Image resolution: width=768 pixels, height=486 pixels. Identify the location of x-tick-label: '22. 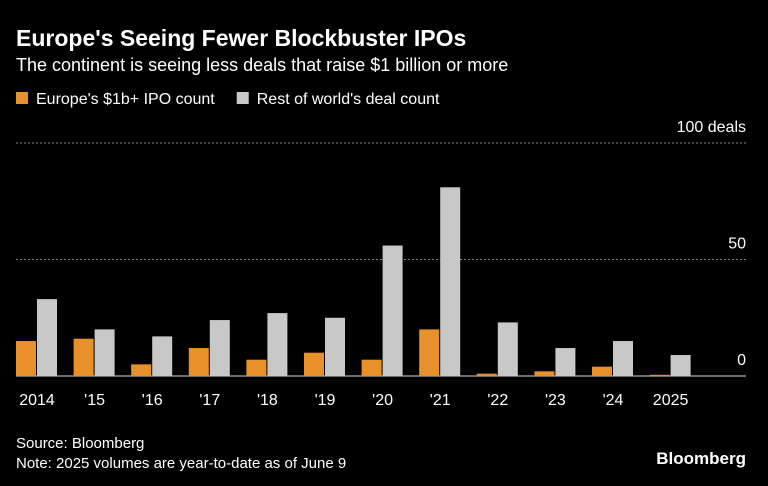
(497, 400).